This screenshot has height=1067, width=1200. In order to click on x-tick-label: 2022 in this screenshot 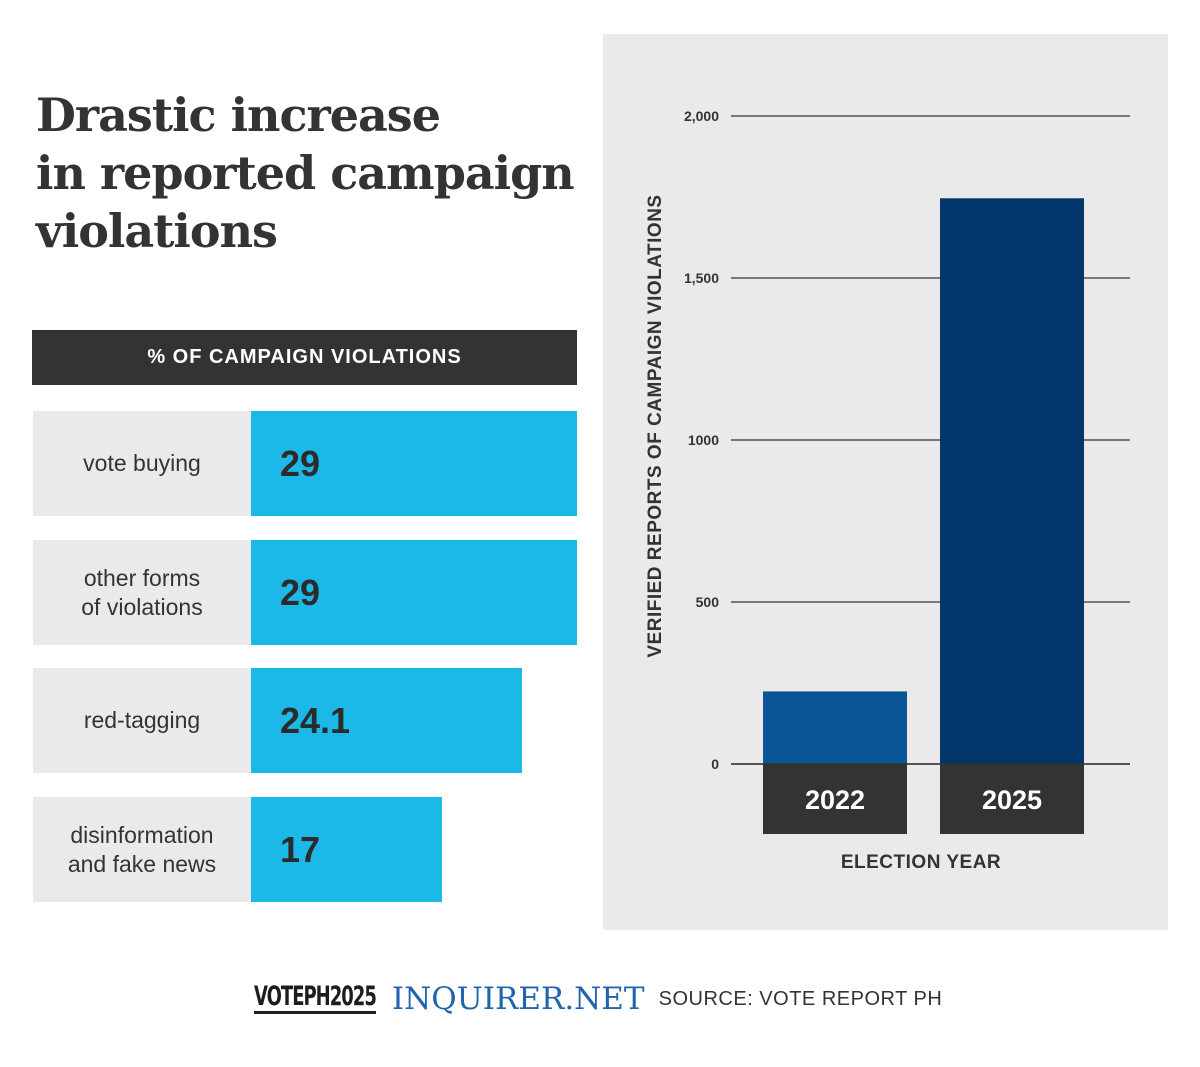, I will do `click(835, 800)`.